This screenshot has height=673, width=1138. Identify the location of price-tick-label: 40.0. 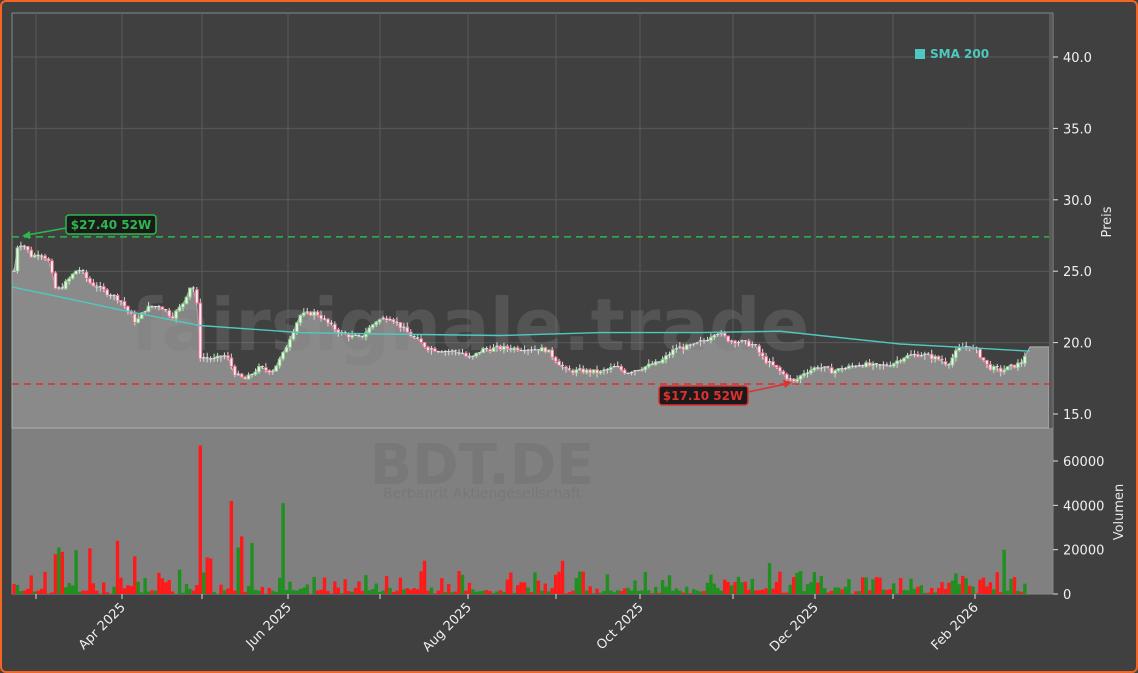
(1077, 58).